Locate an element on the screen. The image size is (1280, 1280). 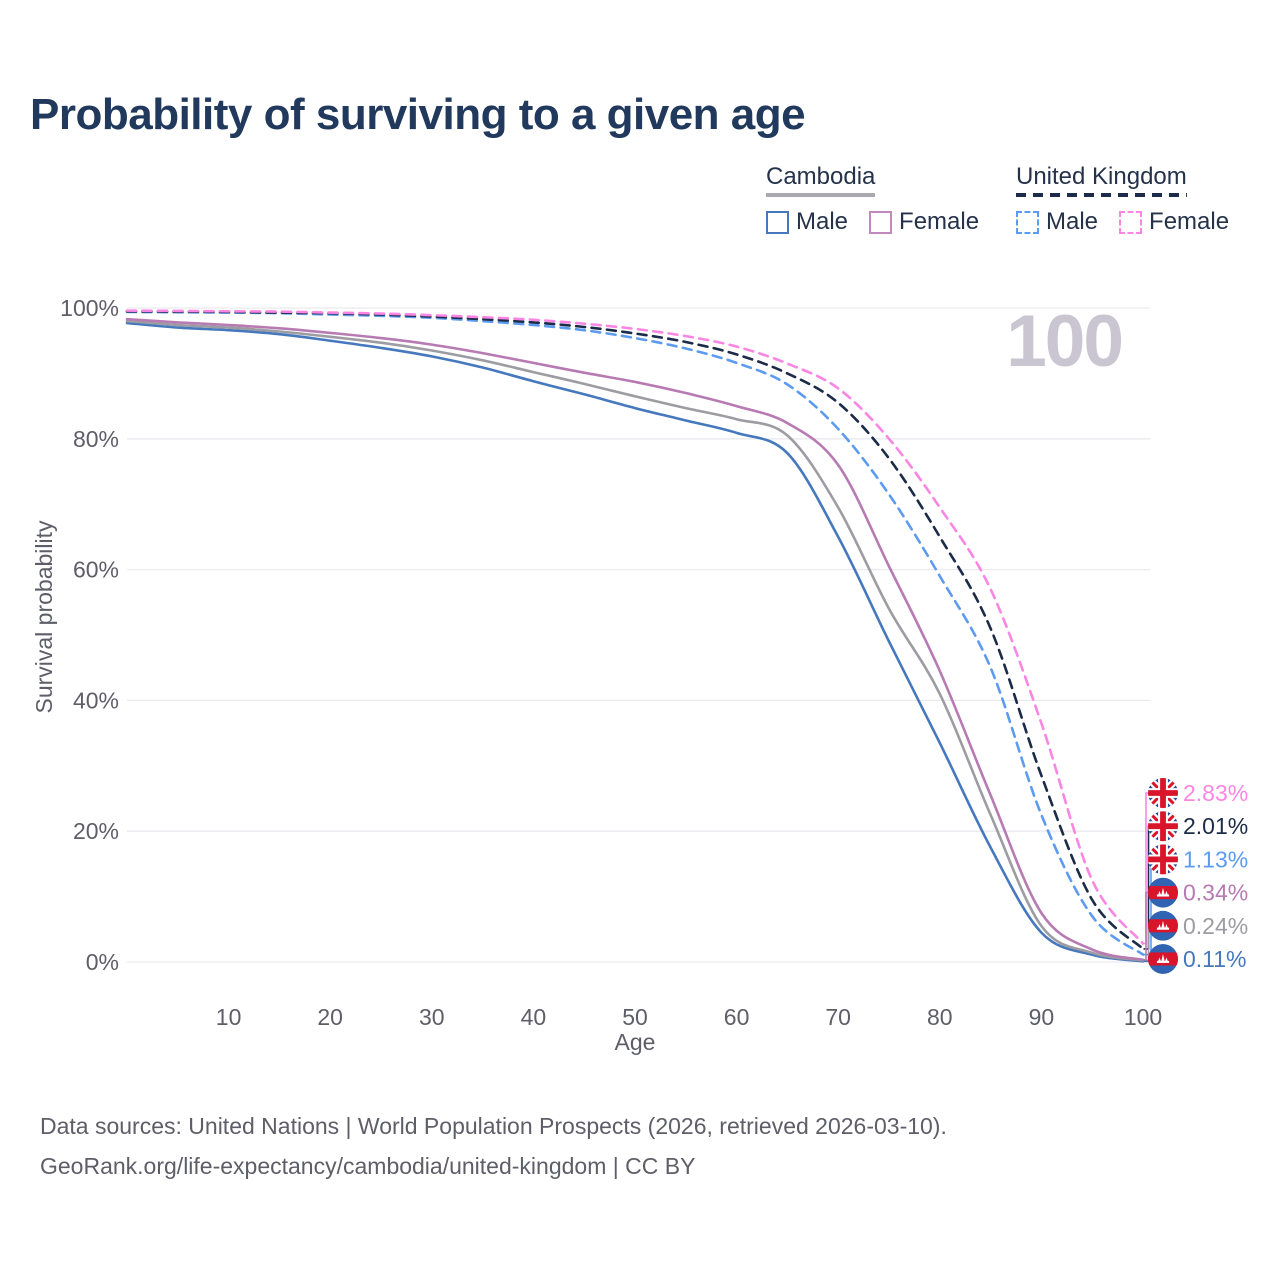
x-tick-label: 40 is located at coordinates (534, 1017).